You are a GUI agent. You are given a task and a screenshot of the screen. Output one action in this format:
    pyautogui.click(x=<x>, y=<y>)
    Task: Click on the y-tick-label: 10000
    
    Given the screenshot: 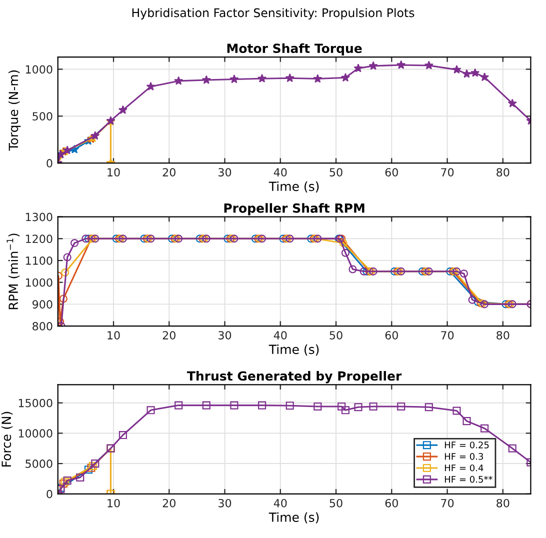 What is the action you would take?
    pyautogui.click(x=35, y=433)
    